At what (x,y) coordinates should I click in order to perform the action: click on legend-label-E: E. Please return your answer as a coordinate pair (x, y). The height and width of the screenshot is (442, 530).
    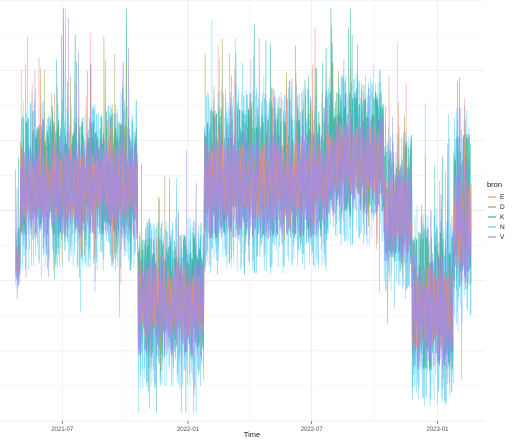
    Looking at the image, I should click on (502, 197).